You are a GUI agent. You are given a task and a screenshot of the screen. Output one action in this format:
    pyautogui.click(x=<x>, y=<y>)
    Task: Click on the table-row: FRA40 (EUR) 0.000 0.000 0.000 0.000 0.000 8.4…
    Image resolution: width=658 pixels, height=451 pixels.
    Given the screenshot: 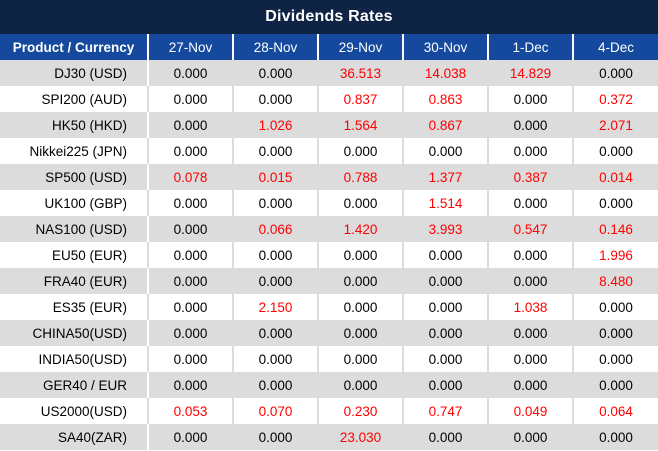 What is the action you would take?
    pyautogui.click(x=329, y=281)
    